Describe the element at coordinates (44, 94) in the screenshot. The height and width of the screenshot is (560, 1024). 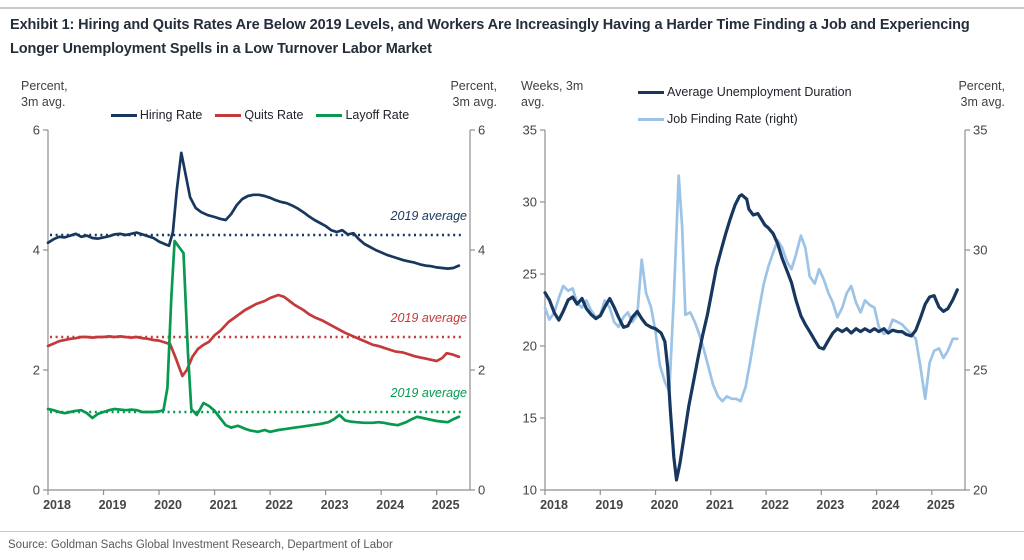
I see `left-chart-left-axis-caption: Percent, 3m avg.` at that location.